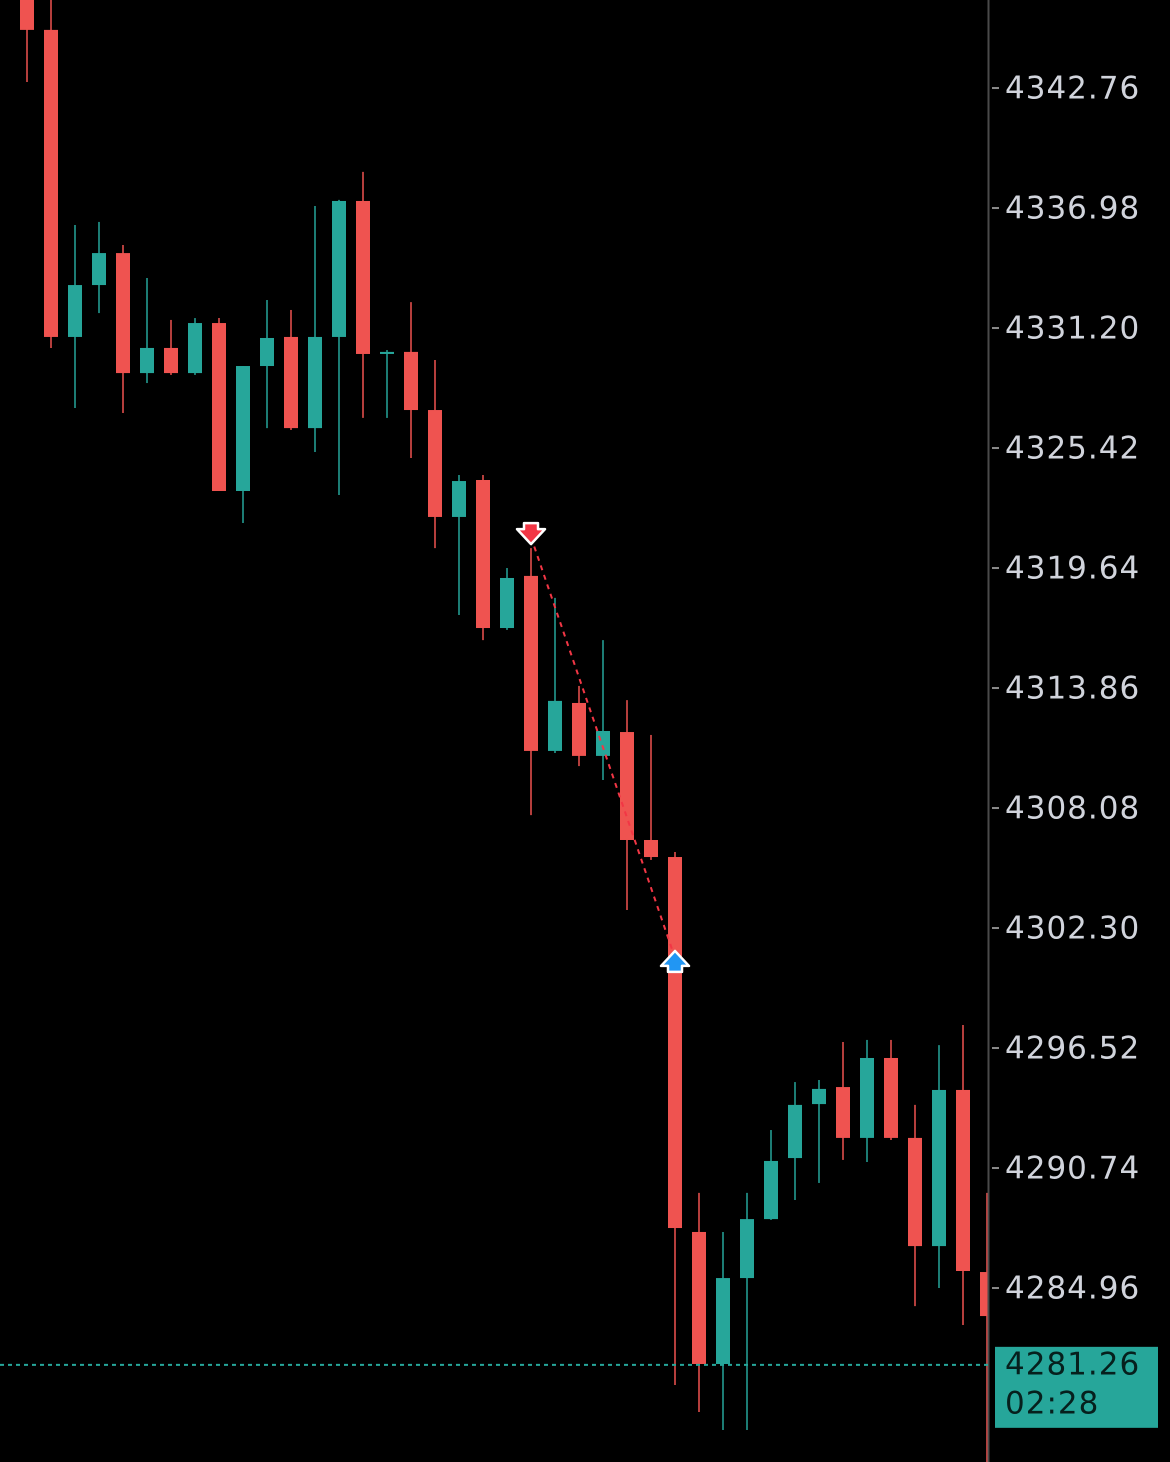 The height and width of the screenshot is (1462, 1170). I want to click on y-tick-label: 4284.96, so click(1072, 1289).